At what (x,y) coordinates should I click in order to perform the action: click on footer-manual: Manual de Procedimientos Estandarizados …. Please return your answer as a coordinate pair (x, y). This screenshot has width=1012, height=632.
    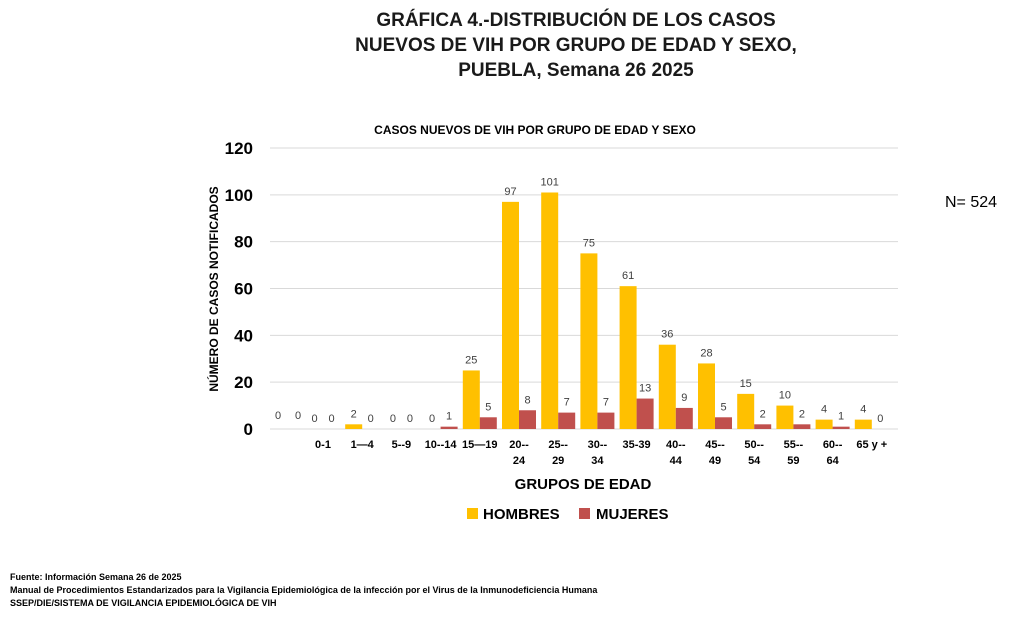
    Looking at the image, I should click on (304, 590).